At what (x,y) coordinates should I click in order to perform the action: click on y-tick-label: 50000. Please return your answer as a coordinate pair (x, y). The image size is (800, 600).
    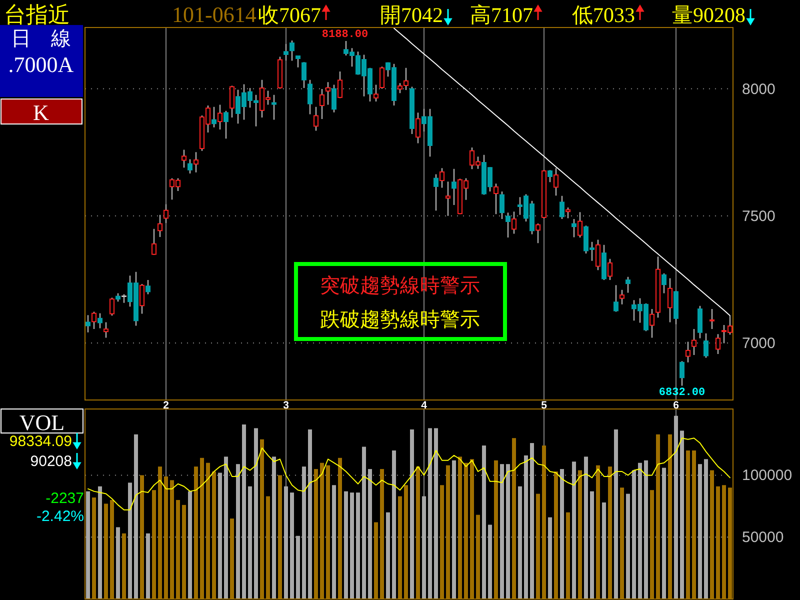
    Looking at the image, I should click on (763, 537).